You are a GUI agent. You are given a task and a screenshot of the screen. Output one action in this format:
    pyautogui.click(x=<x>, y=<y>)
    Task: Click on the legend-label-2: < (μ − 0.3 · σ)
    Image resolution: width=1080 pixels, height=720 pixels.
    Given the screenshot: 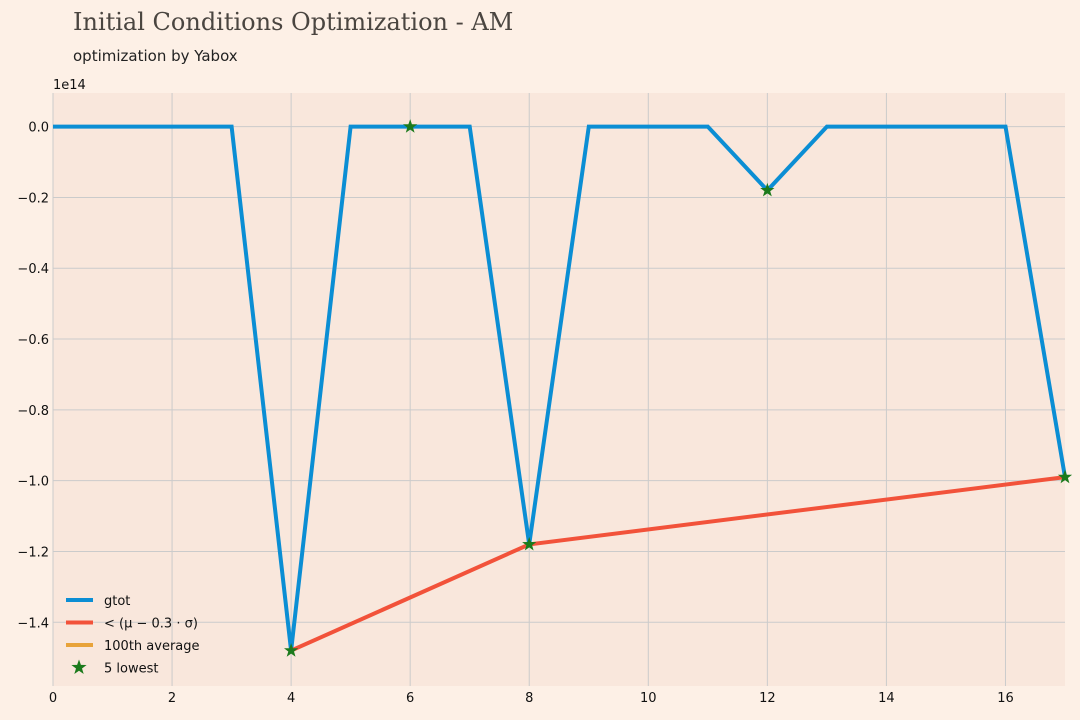 What is the action you would take?
    pyautogui.click(x=151, y=624)
    